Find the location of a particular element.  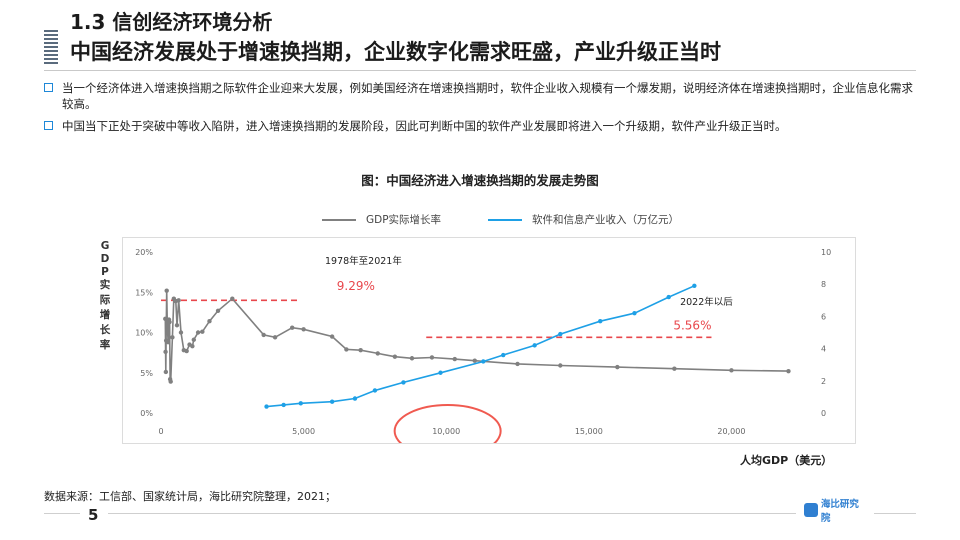

data-source: 数据来源：工信部、国家统计局，海比研究院整理，2021； is located at coordinates (190, 496).